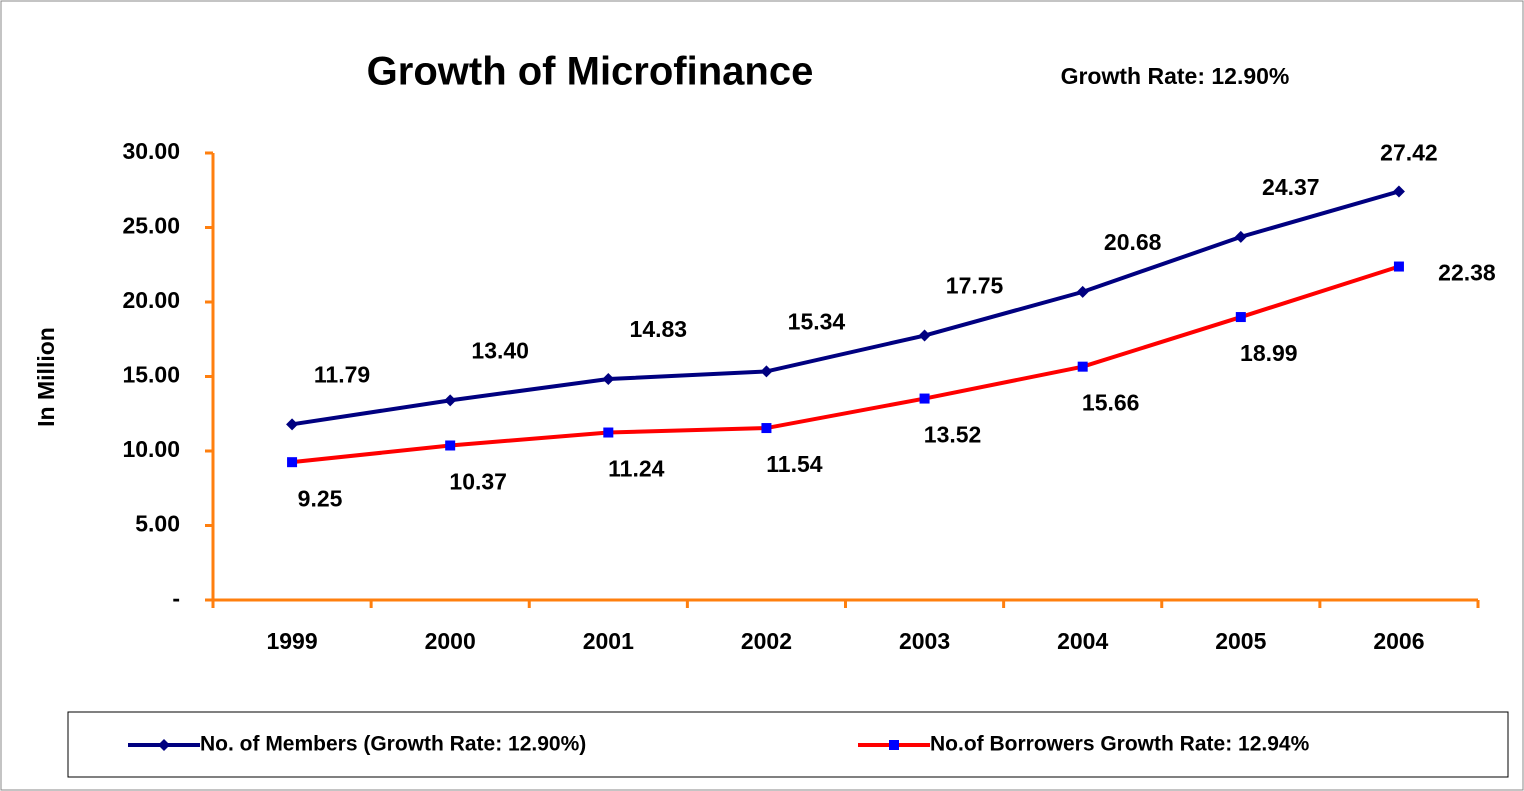  What do you see at coordinates (1291, 187) in the screenshot?
I see `data-label: 24.37` at bounding box center [1291, 187].